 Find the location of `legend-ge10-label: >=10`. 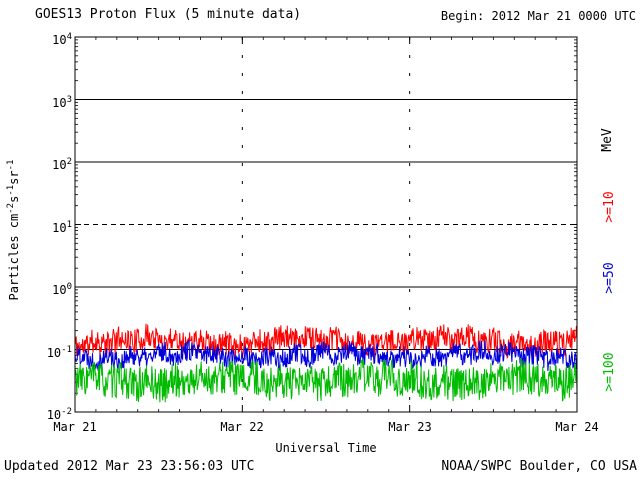

legend-ge10-label: >=10 is located at coordinates (609, 207).